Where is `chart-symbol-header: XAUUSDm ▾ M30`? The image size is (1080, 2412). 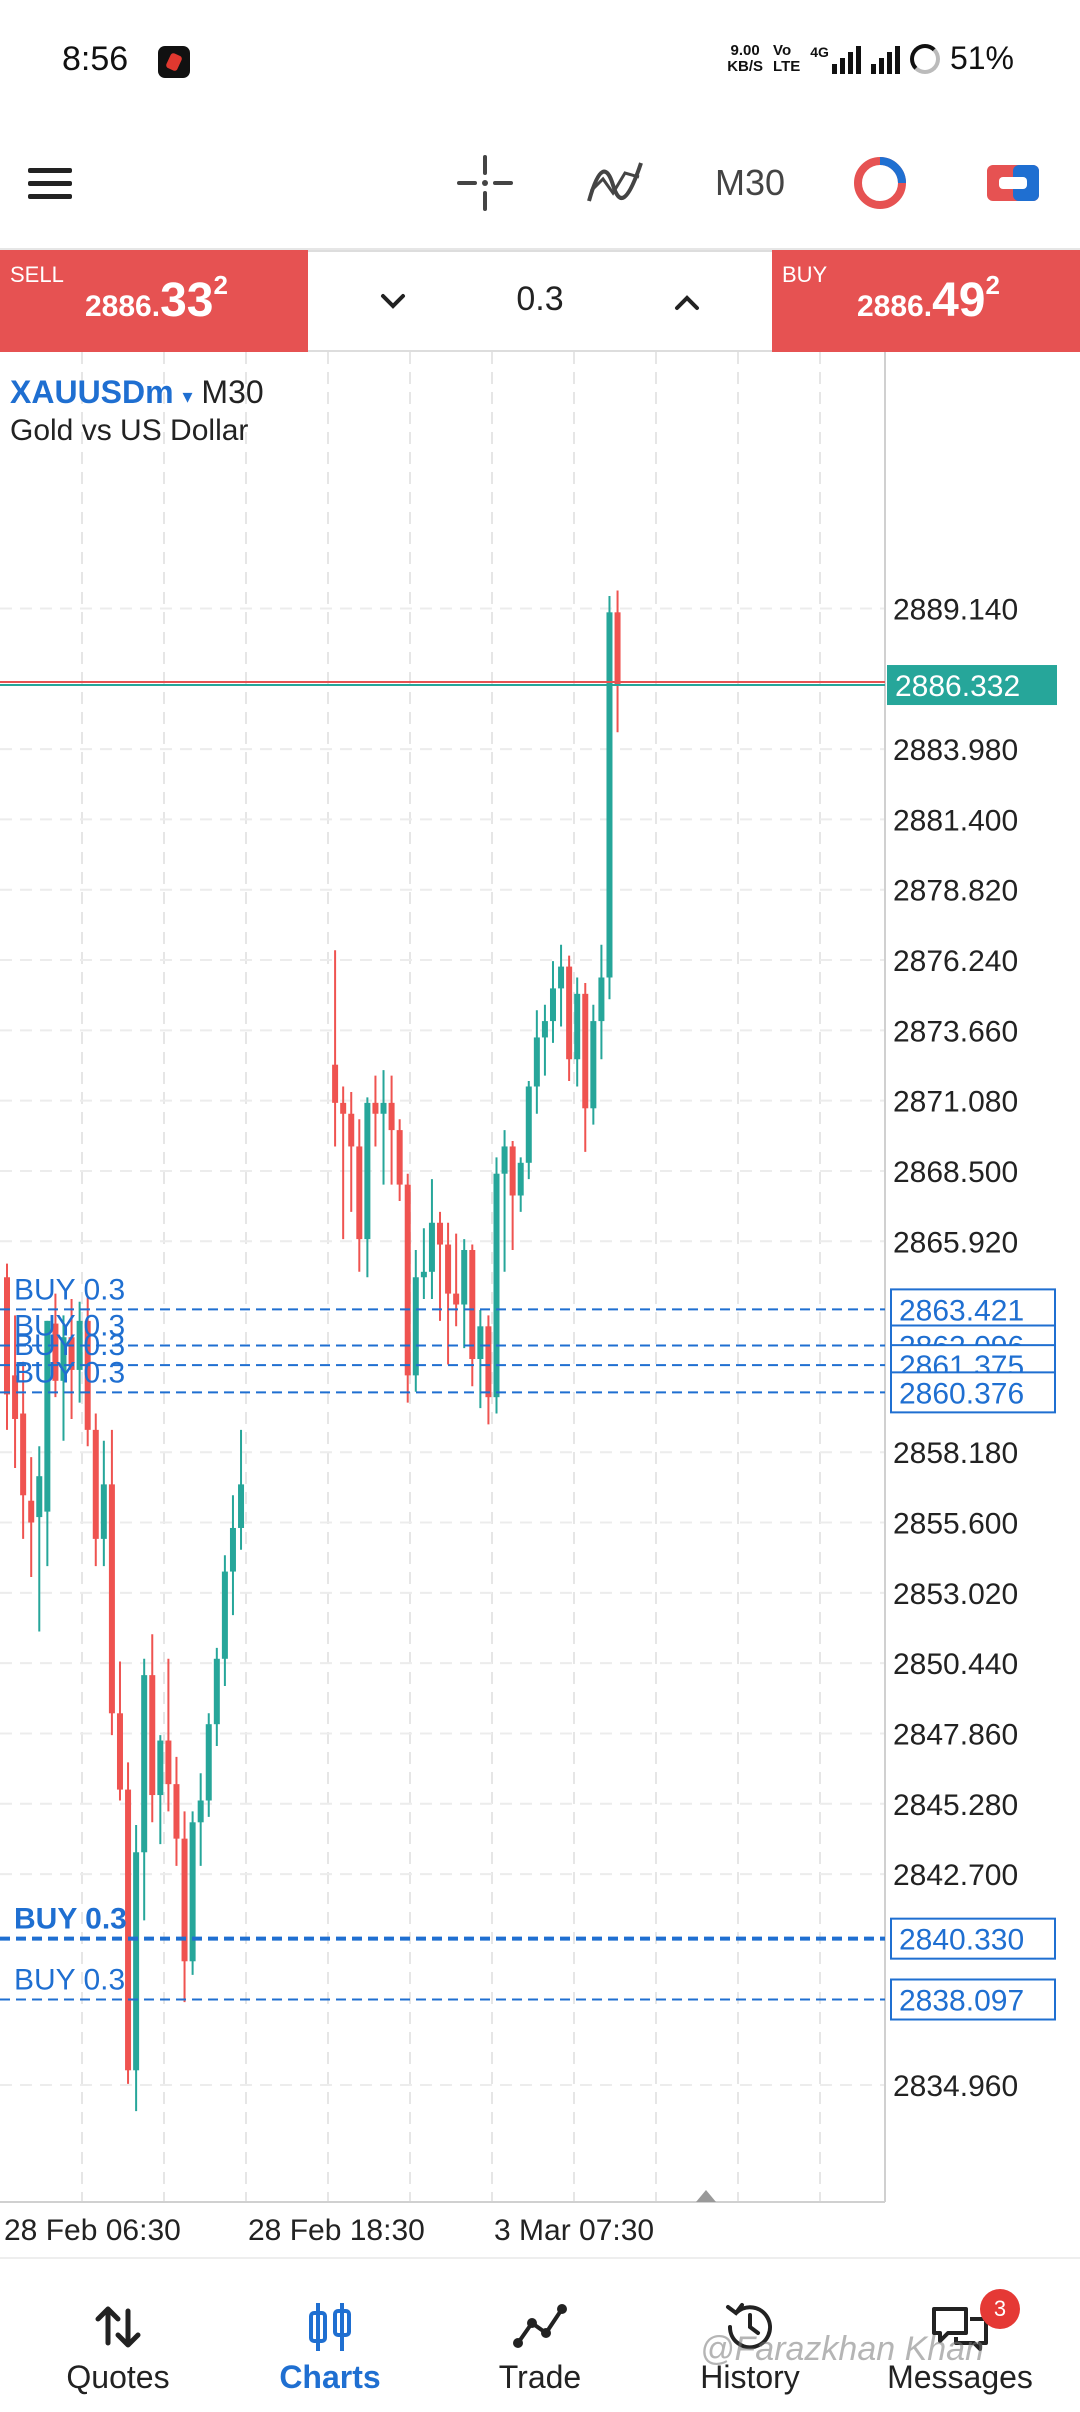 chart-symbol-header: XAUUSDm ▾ M30 is located at coordinates (137, 394).